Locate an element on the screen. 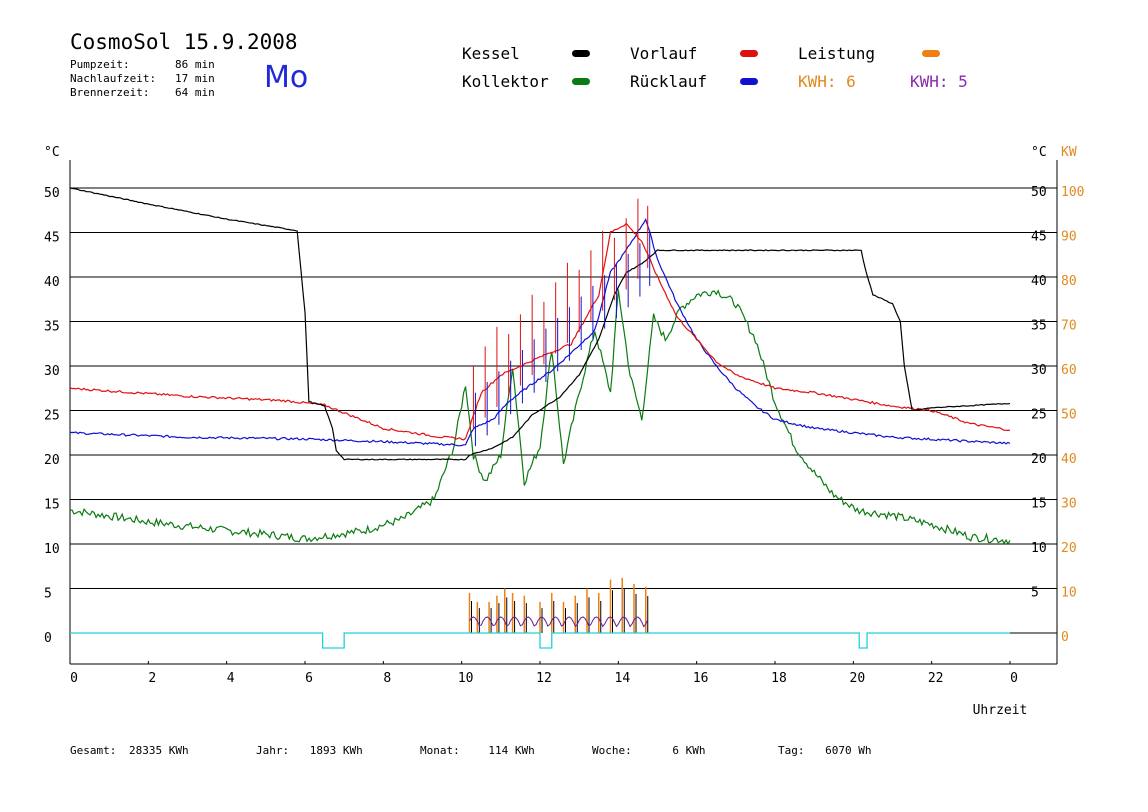  footer-gesamt: Gesamt: 28335 KWh is located at coordinates (129, 750).